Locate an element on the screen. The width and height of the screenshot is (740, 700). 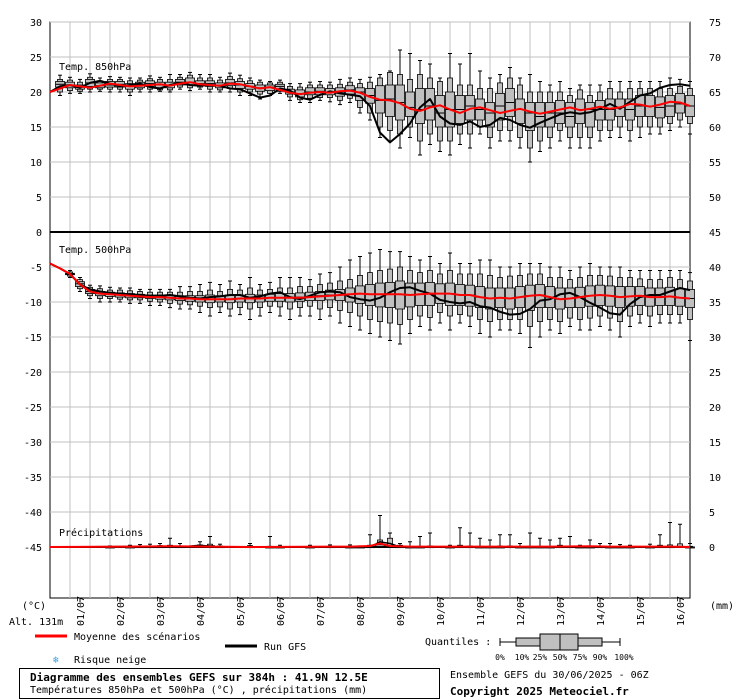
x-tick-label: 02/07 is located at coordinates (121, 611).